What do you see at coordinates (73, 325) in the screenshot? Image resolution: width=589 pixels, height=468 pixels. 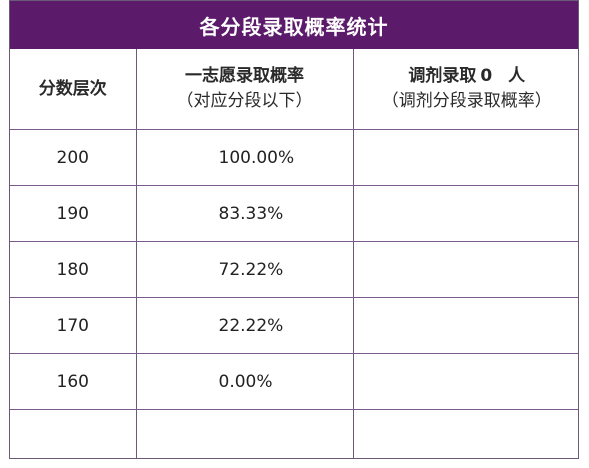 I see `cell-score: 170` at bounding box center [73, 325].